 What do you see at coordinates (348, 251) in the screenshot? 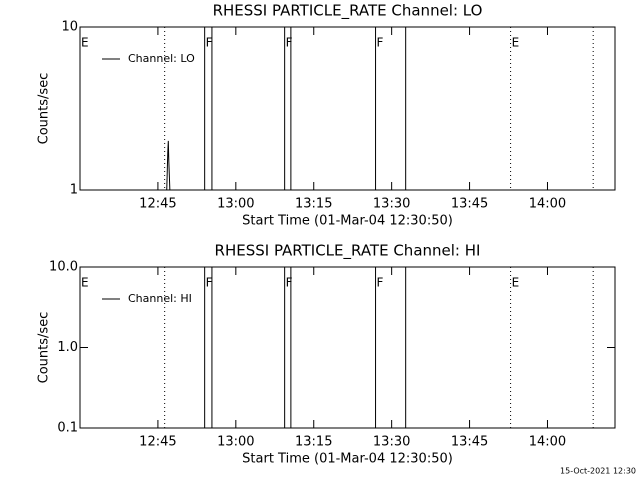
I see `chart-title: RHESSI PARTICLE_RATE Channel: HI` at bounding box center [348, 251].